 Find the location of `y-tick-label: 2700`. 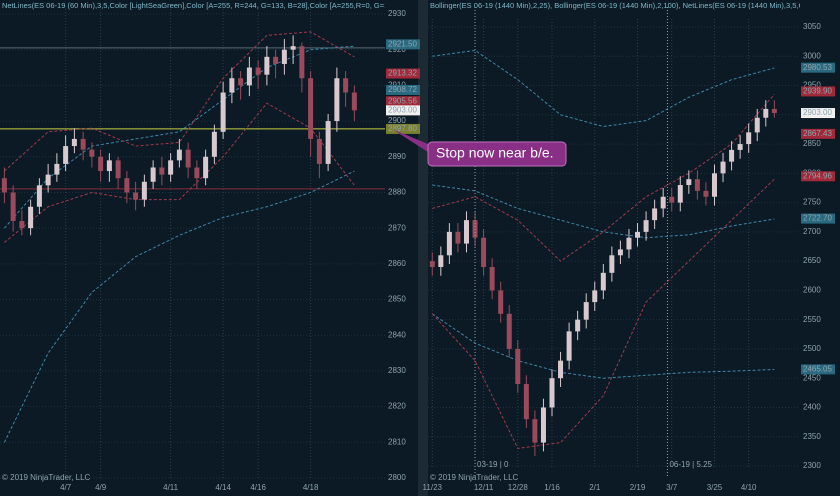

y-tick-label: 2700 is located at coordinates (812, 231).